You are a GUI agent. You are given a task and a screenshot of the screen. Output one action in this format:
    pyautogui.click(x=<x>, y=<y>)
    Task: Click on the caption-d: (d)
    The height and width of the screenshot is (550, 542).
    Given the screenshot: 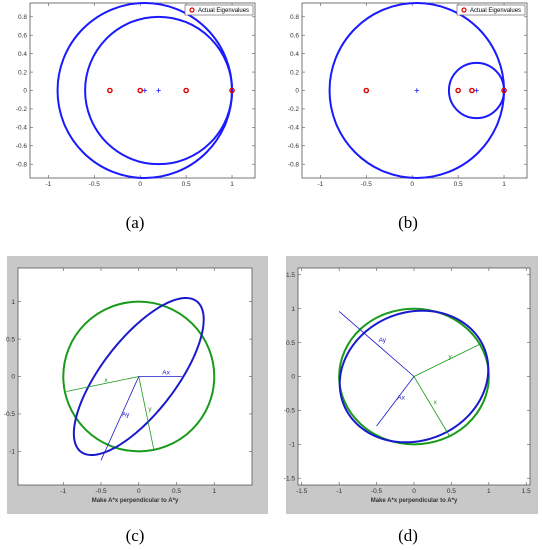 What is the action you would take?
    pyautogui.click(x=408, y=535)
    